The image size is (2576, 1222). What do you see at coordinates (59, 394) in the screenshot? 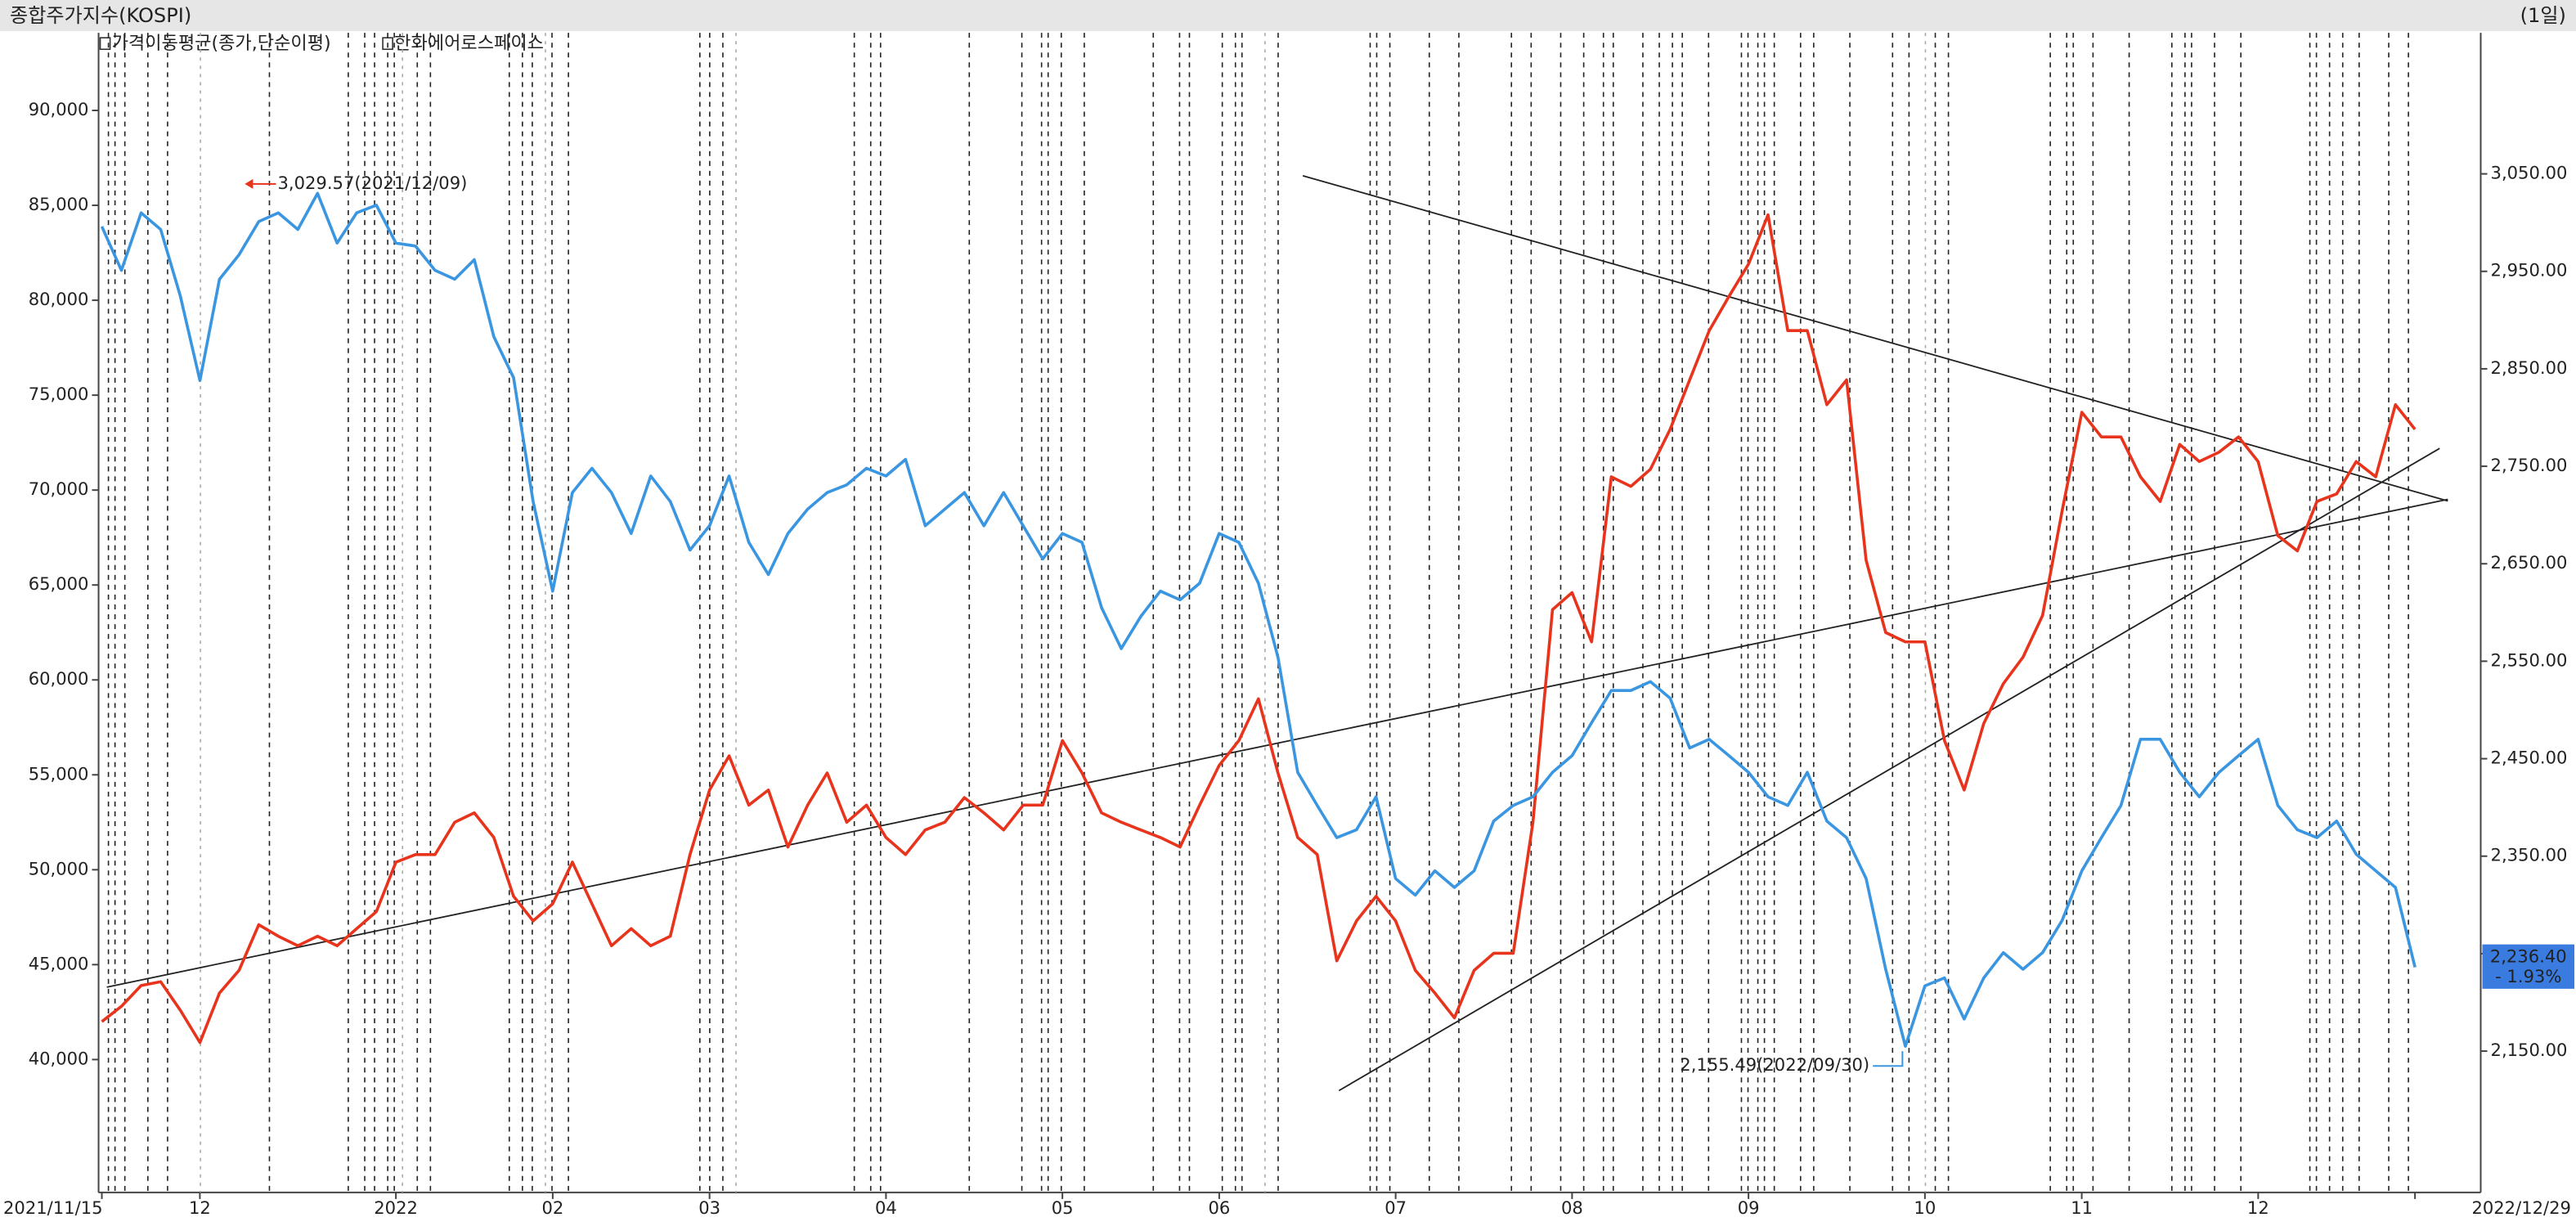
I see `y-tick-label: 75,000` at bounding box center [59, 394].